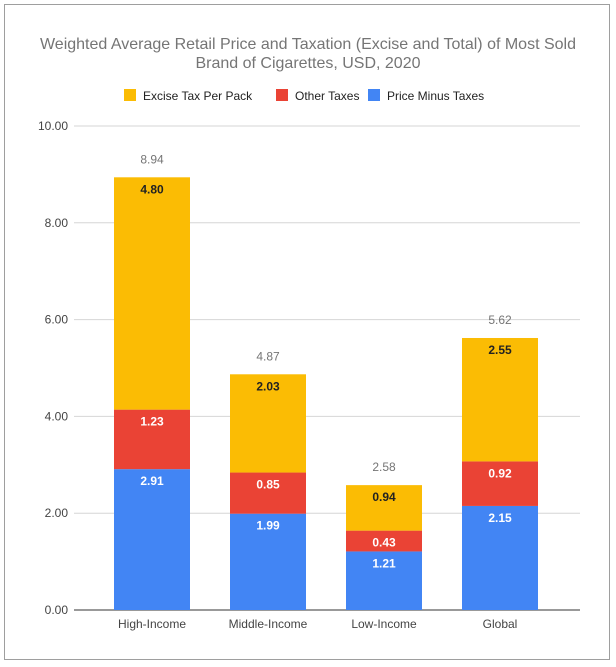  I want to click on y-tick-label: 6.00, so click(57, 320).